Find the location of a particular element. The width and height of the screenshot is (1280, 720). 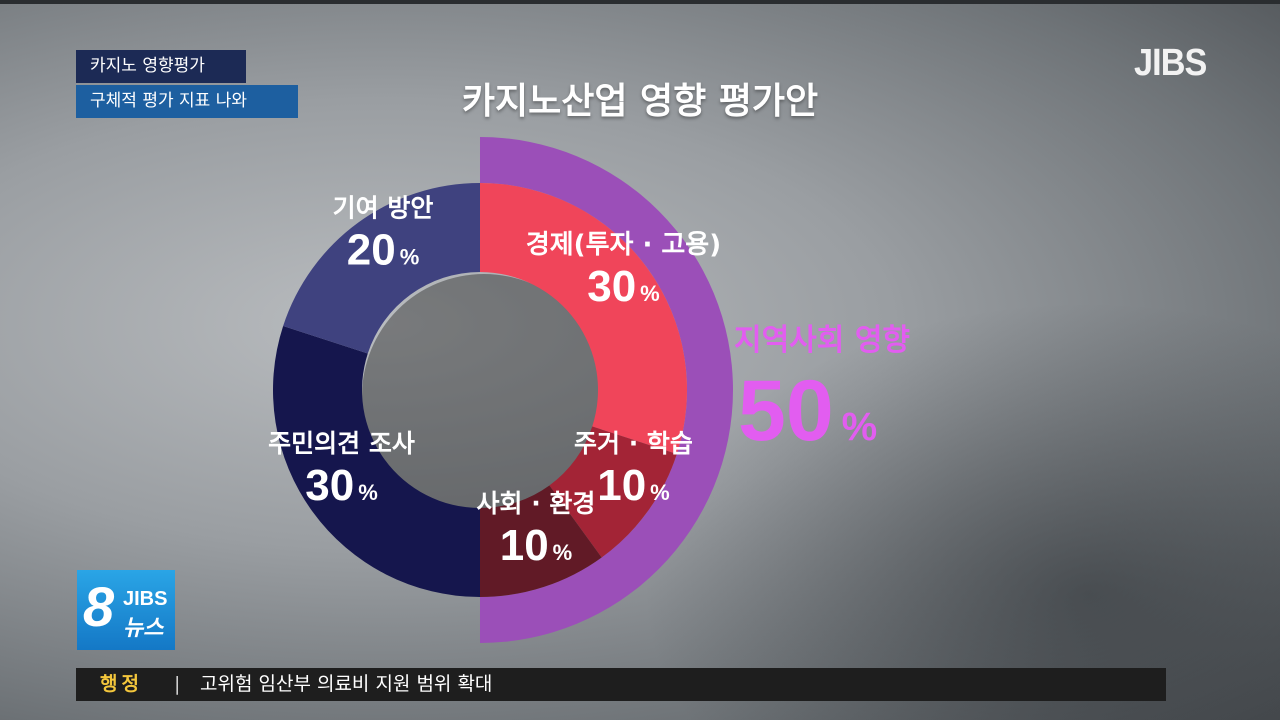

slice-label-기여-방안: 기여 방안 is located at coordinates (383, 208).